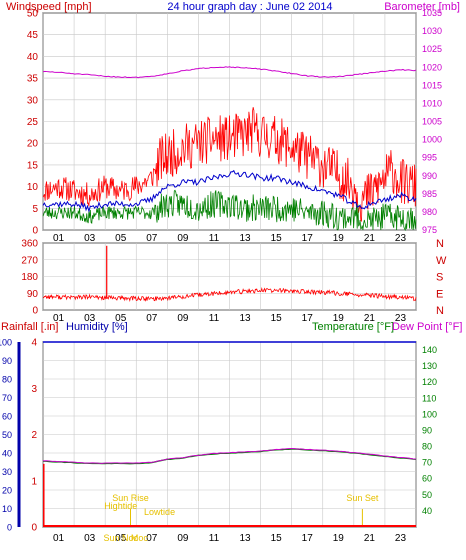 The image size is (466, 560). What do you see at coordinates (429, 176) in the screenshot?
I see `barometer-axis-tick-label: 990` at bounding box center [429, 176].